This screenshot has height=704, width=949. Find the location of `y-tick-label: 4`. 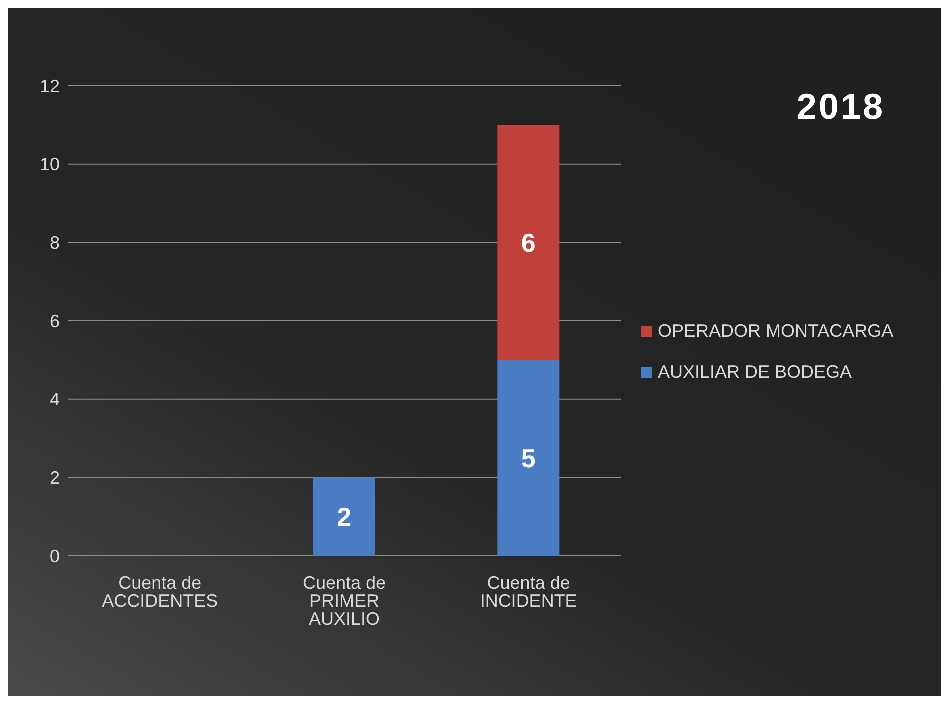

y-tick-label: 4 is located at coordinates (55, 400).